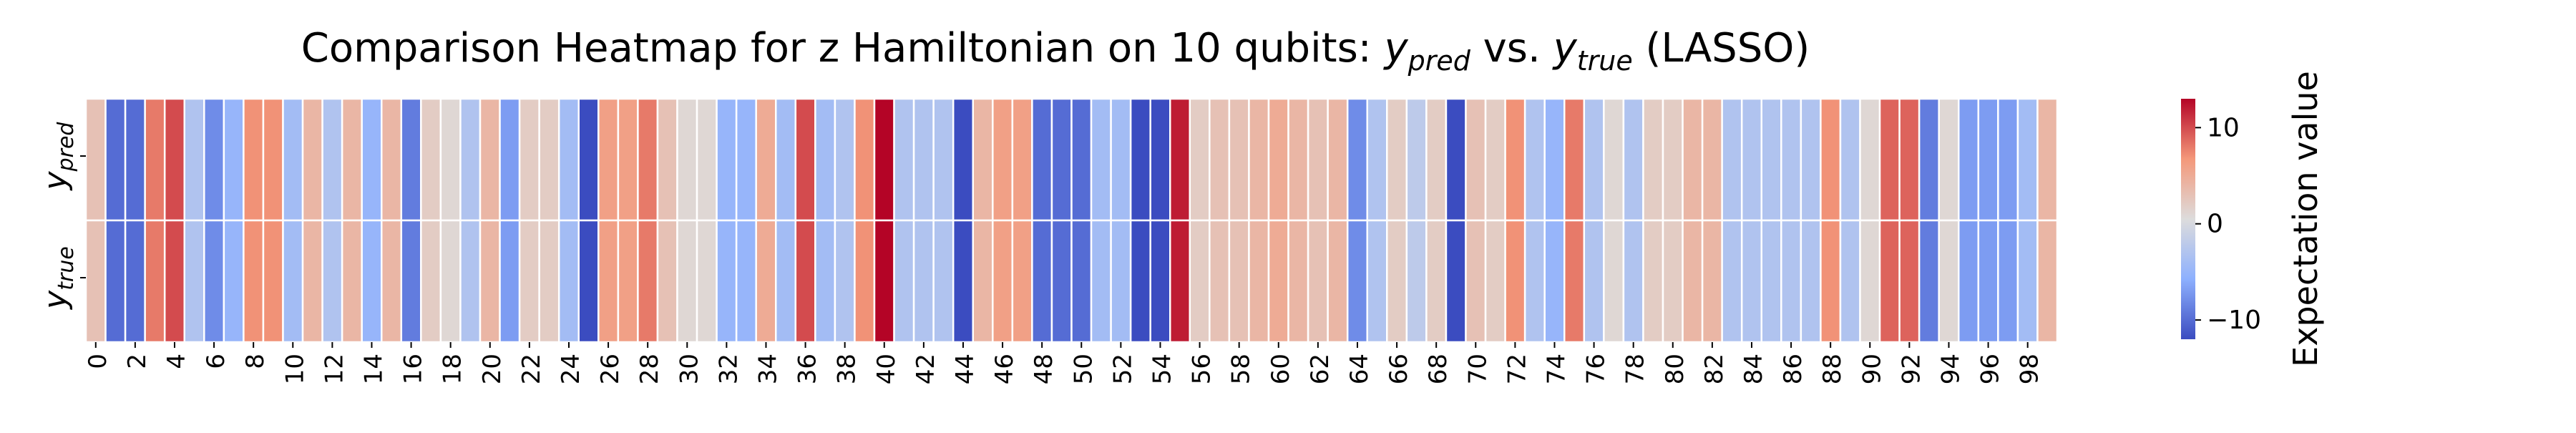  Describe the element at coordinates (689, 369) in the screenshot. I see `x-tick-label-30: 30` at that location.